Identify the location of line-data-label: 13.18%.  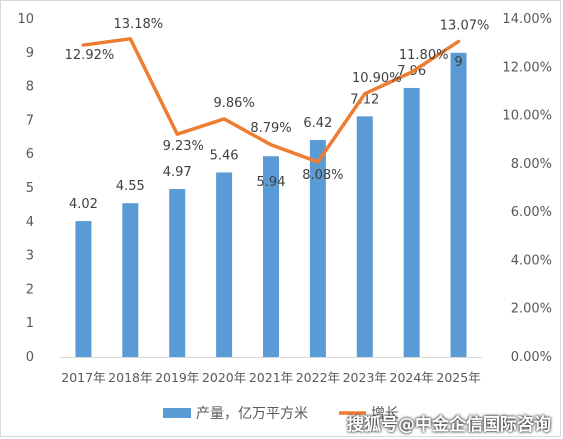
(139, 24).